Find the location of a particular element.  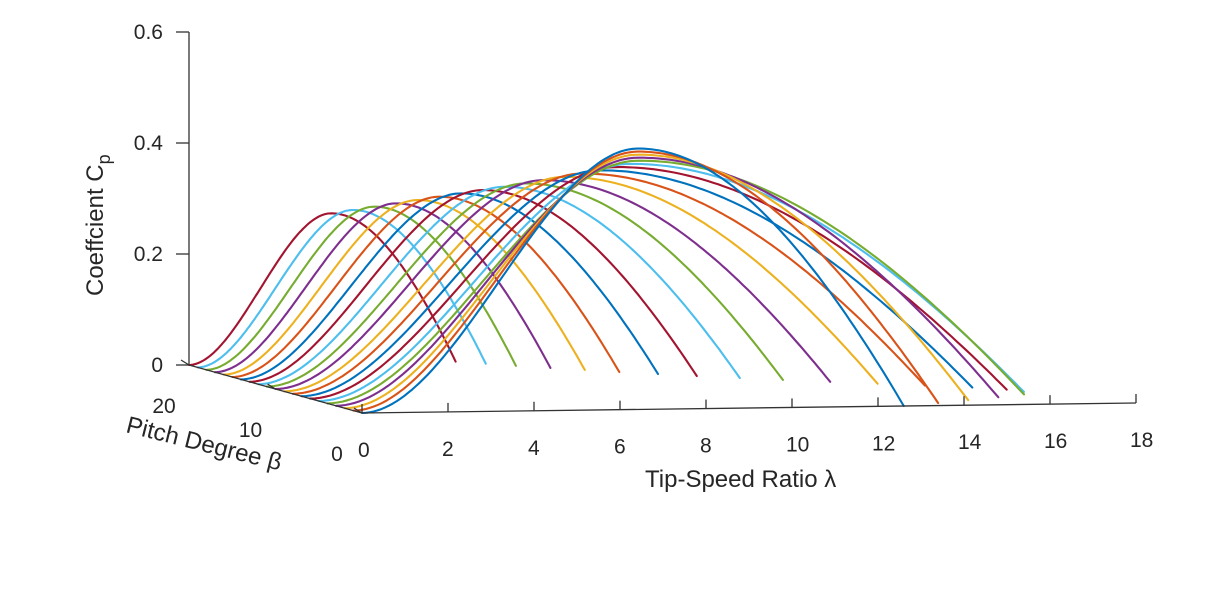

x-tick-label: 16 is located at coordinates (1055, 441).